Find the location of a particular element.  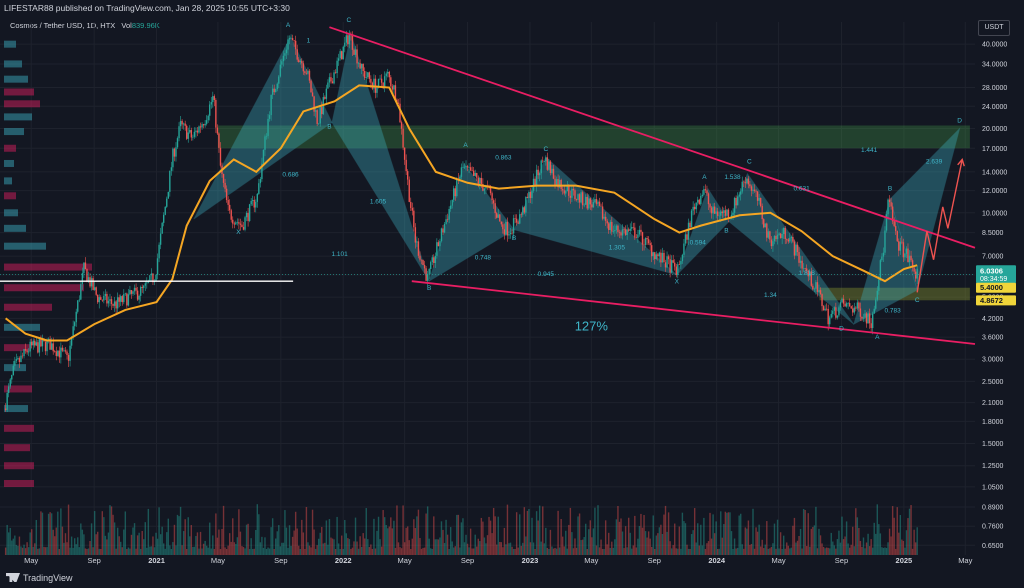

price-tick-label: 2.1000 is located at coordinates (993, 403).